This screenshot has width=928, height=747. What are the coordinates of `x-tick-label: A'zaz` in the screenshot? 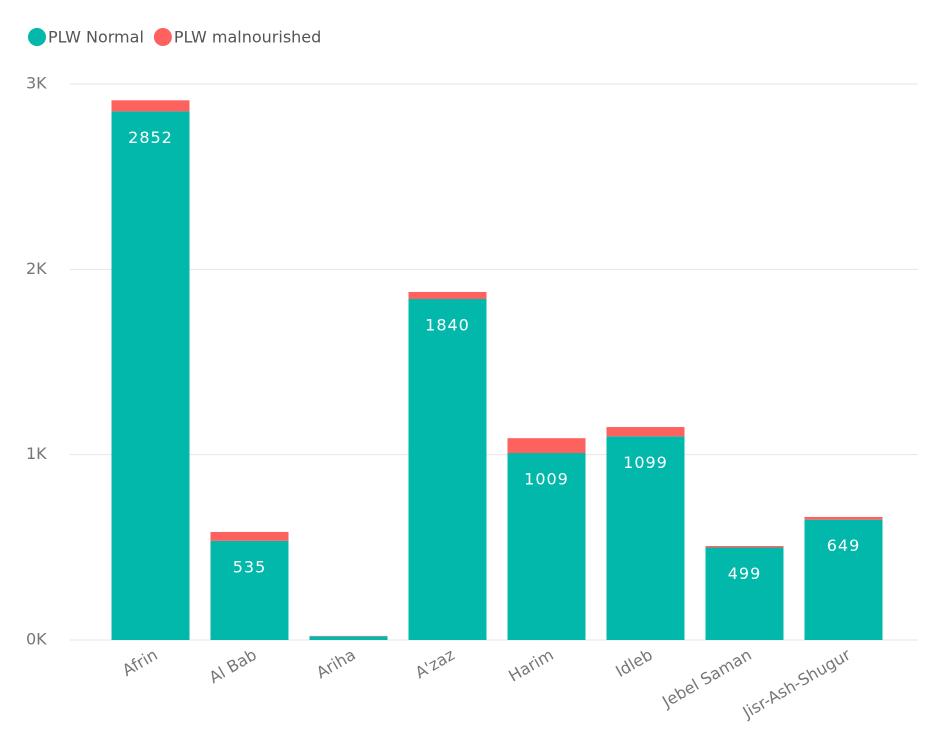 It's located at (435, 663).